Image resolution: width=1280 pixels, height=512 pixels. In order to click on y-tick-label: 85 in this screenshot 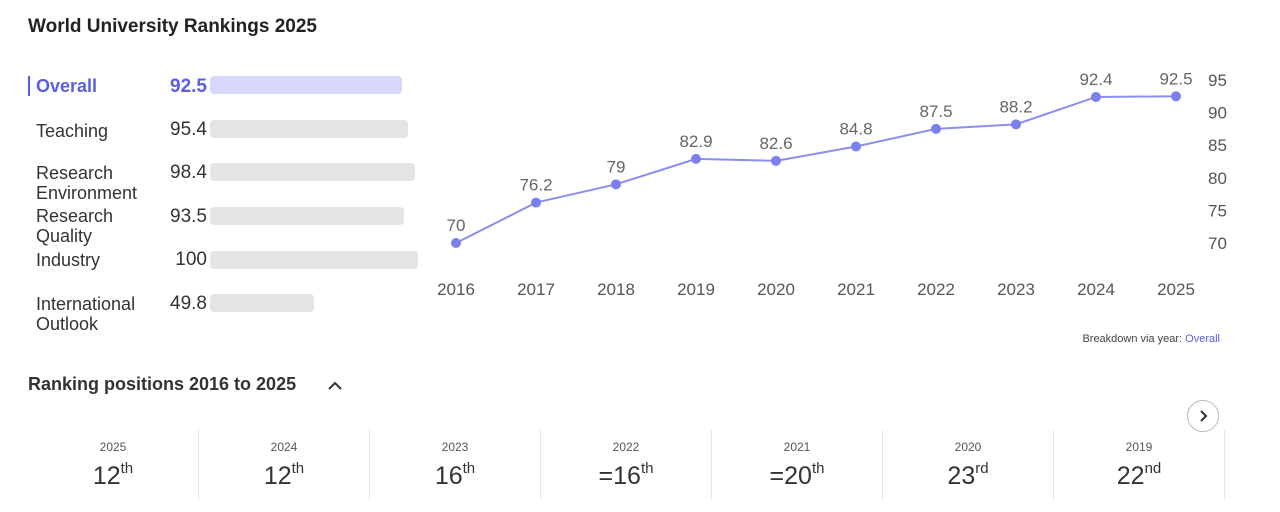, I will do `click(1217, 145)`.